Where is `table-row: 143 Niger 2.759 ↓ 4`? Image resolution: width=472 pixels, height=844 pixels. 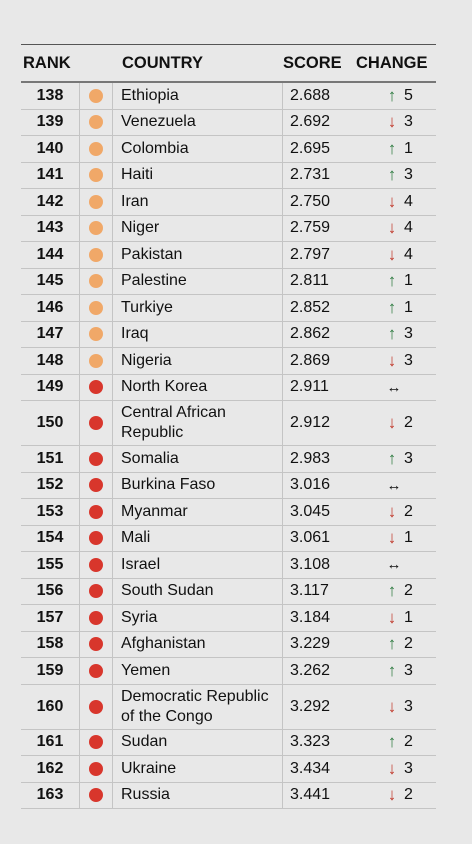 table-row: 143 Niger 2.759 ↓ 4 is located at coordinates (228, 228).